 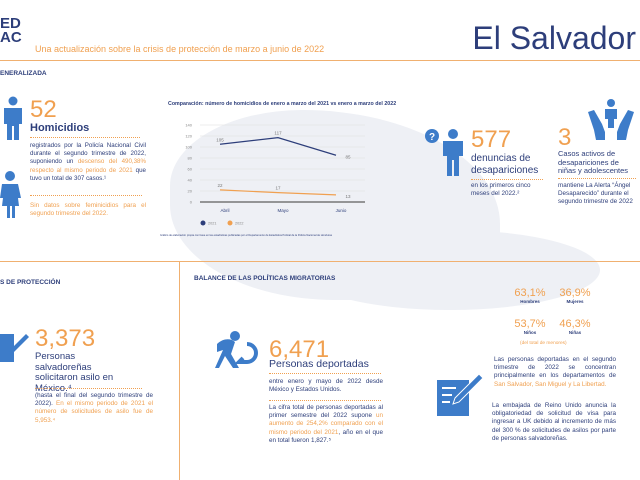 I want to click on series-line-2021, so click(x=278, y=146).